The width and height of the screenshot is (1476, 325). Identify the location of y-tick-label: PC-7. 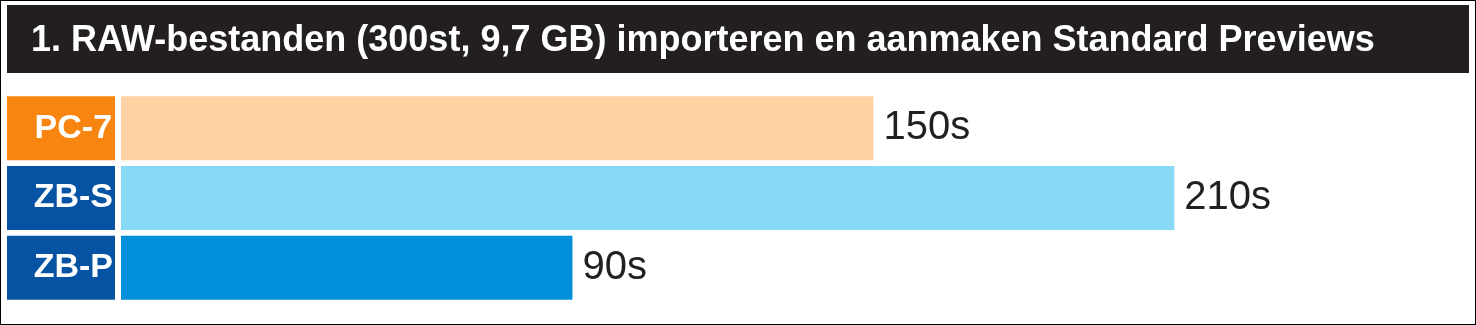
(73, 125).